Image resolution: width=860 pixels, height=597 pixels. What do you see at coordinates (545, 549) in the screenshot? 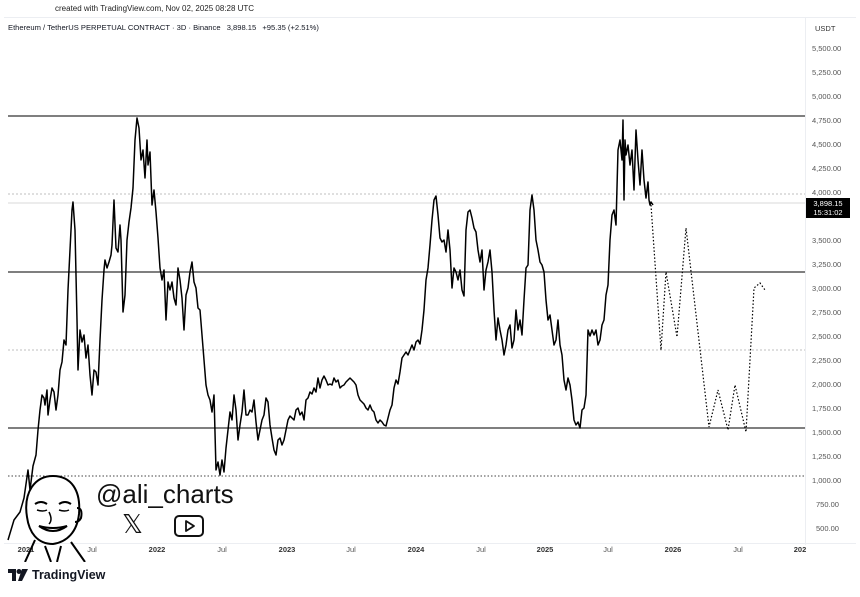
I see `x-tick: 2025` at bounding box center [545, 549].